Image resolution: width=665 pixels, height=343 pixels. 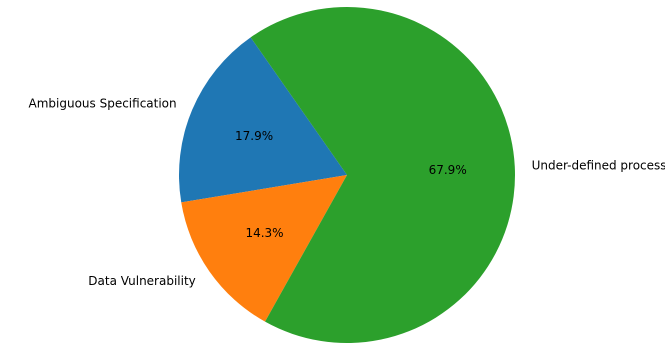 What do you see at coordinates (264, 248) in the screenshot?
I see `pie-slice-data-vulnerability` at bounding box center [264, 248].